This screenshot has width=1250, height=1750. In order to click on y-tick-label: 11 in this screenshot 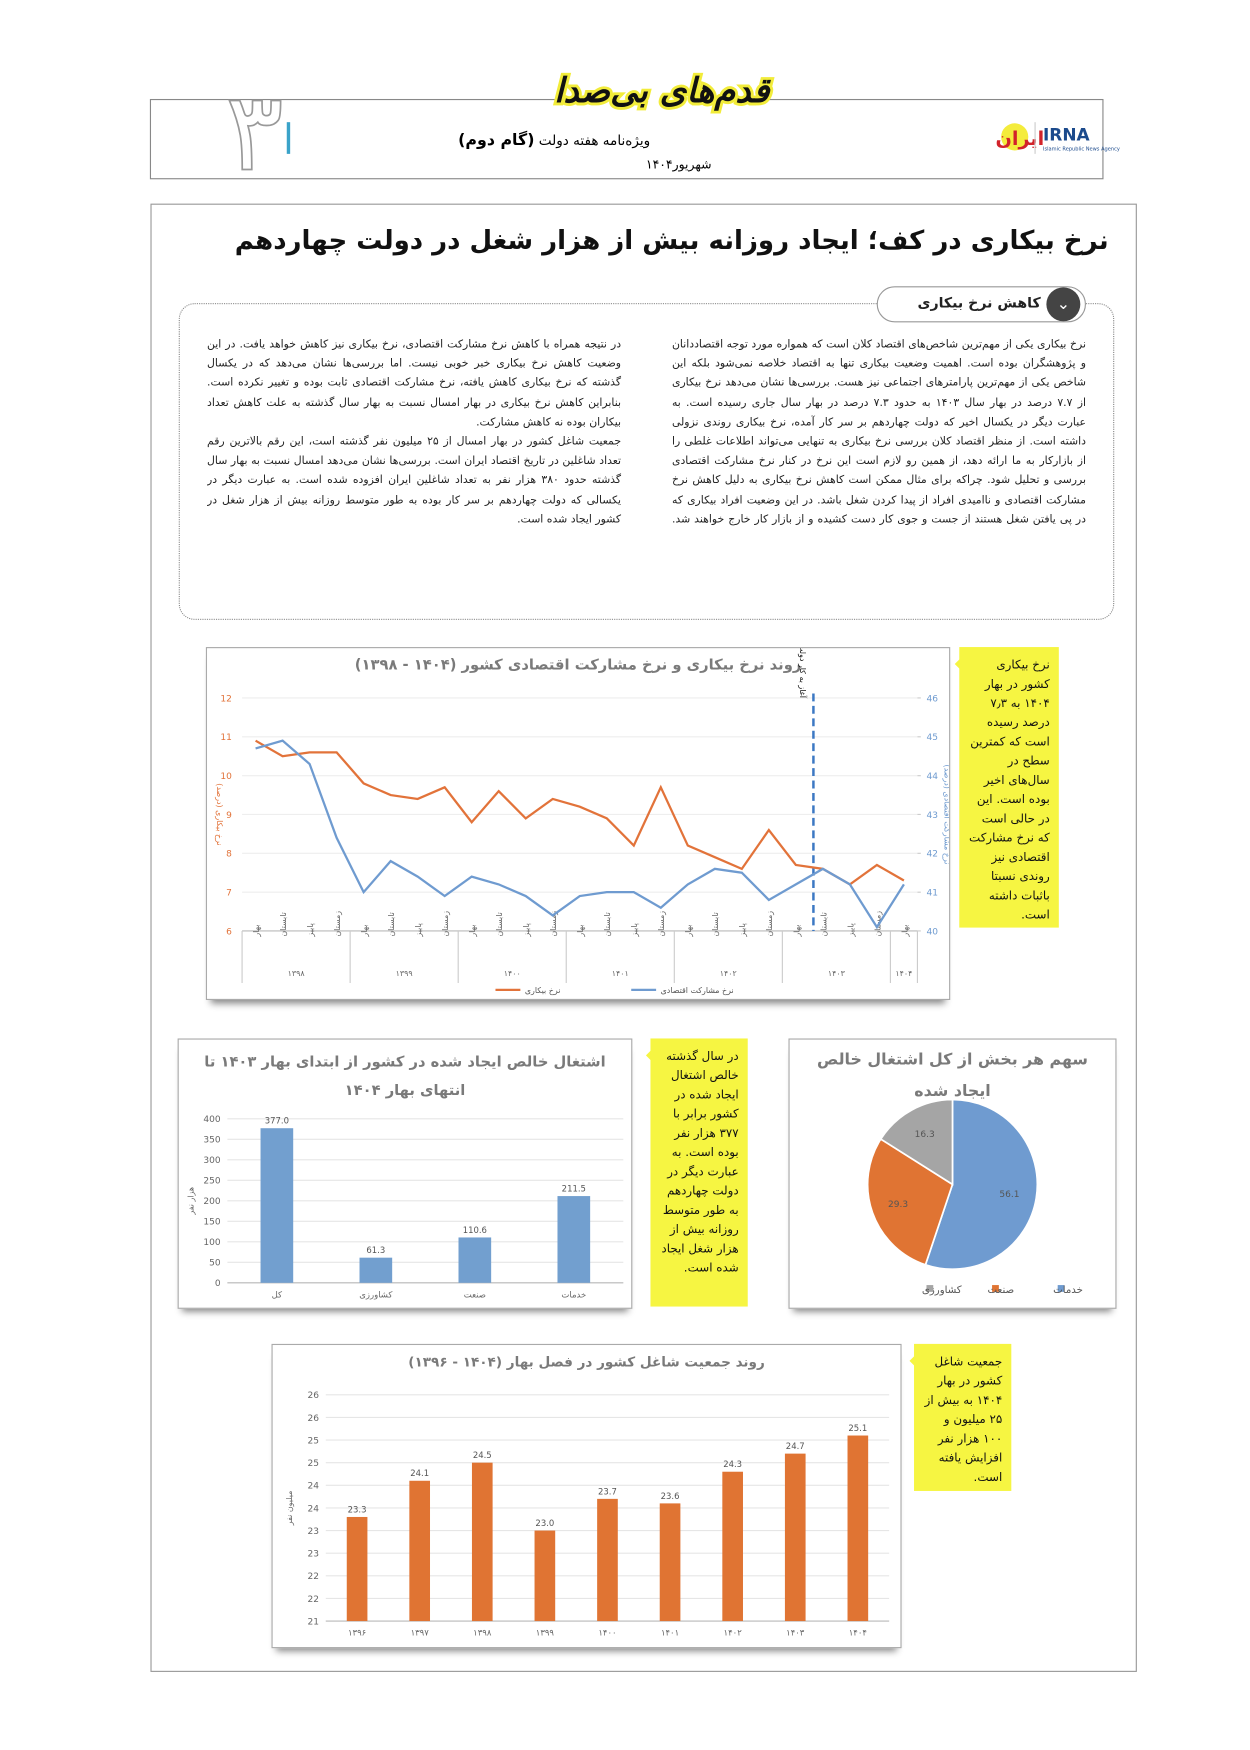, I will do `click(226, 738)`.